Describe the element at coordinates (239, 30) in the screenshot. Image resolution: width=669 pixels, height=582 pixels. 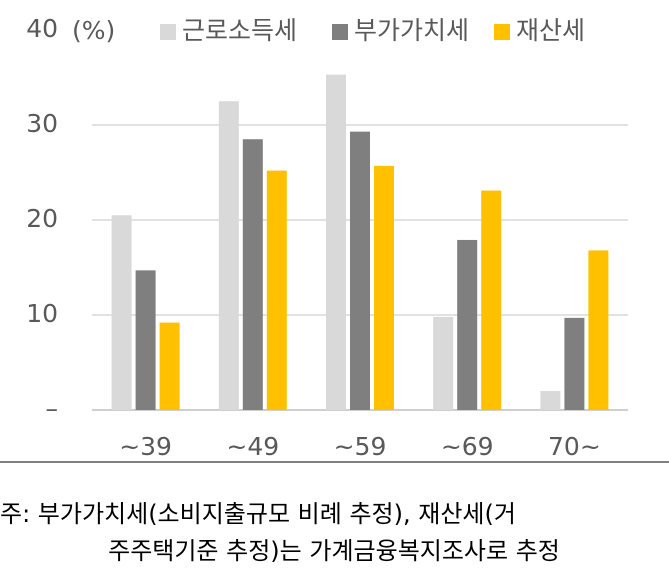
I see `legend-label: 근로소득세` at that location.